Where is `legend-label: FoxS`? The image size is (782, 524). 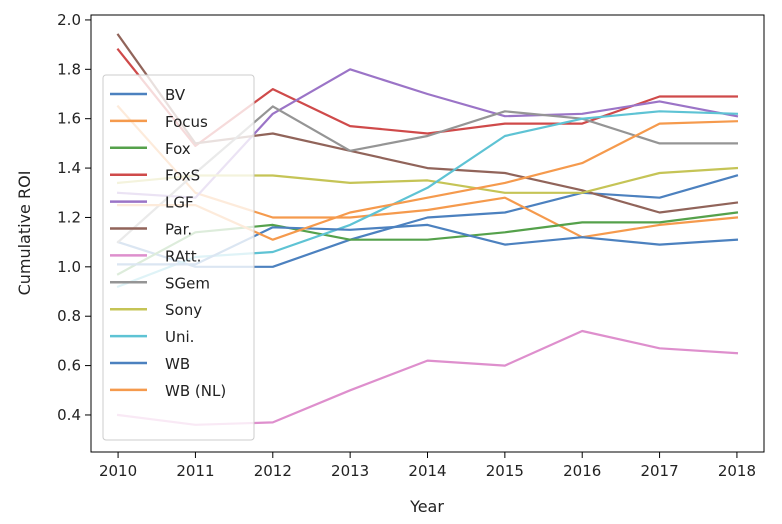
legend-label: FoxS is located at coordinates (182, 176).